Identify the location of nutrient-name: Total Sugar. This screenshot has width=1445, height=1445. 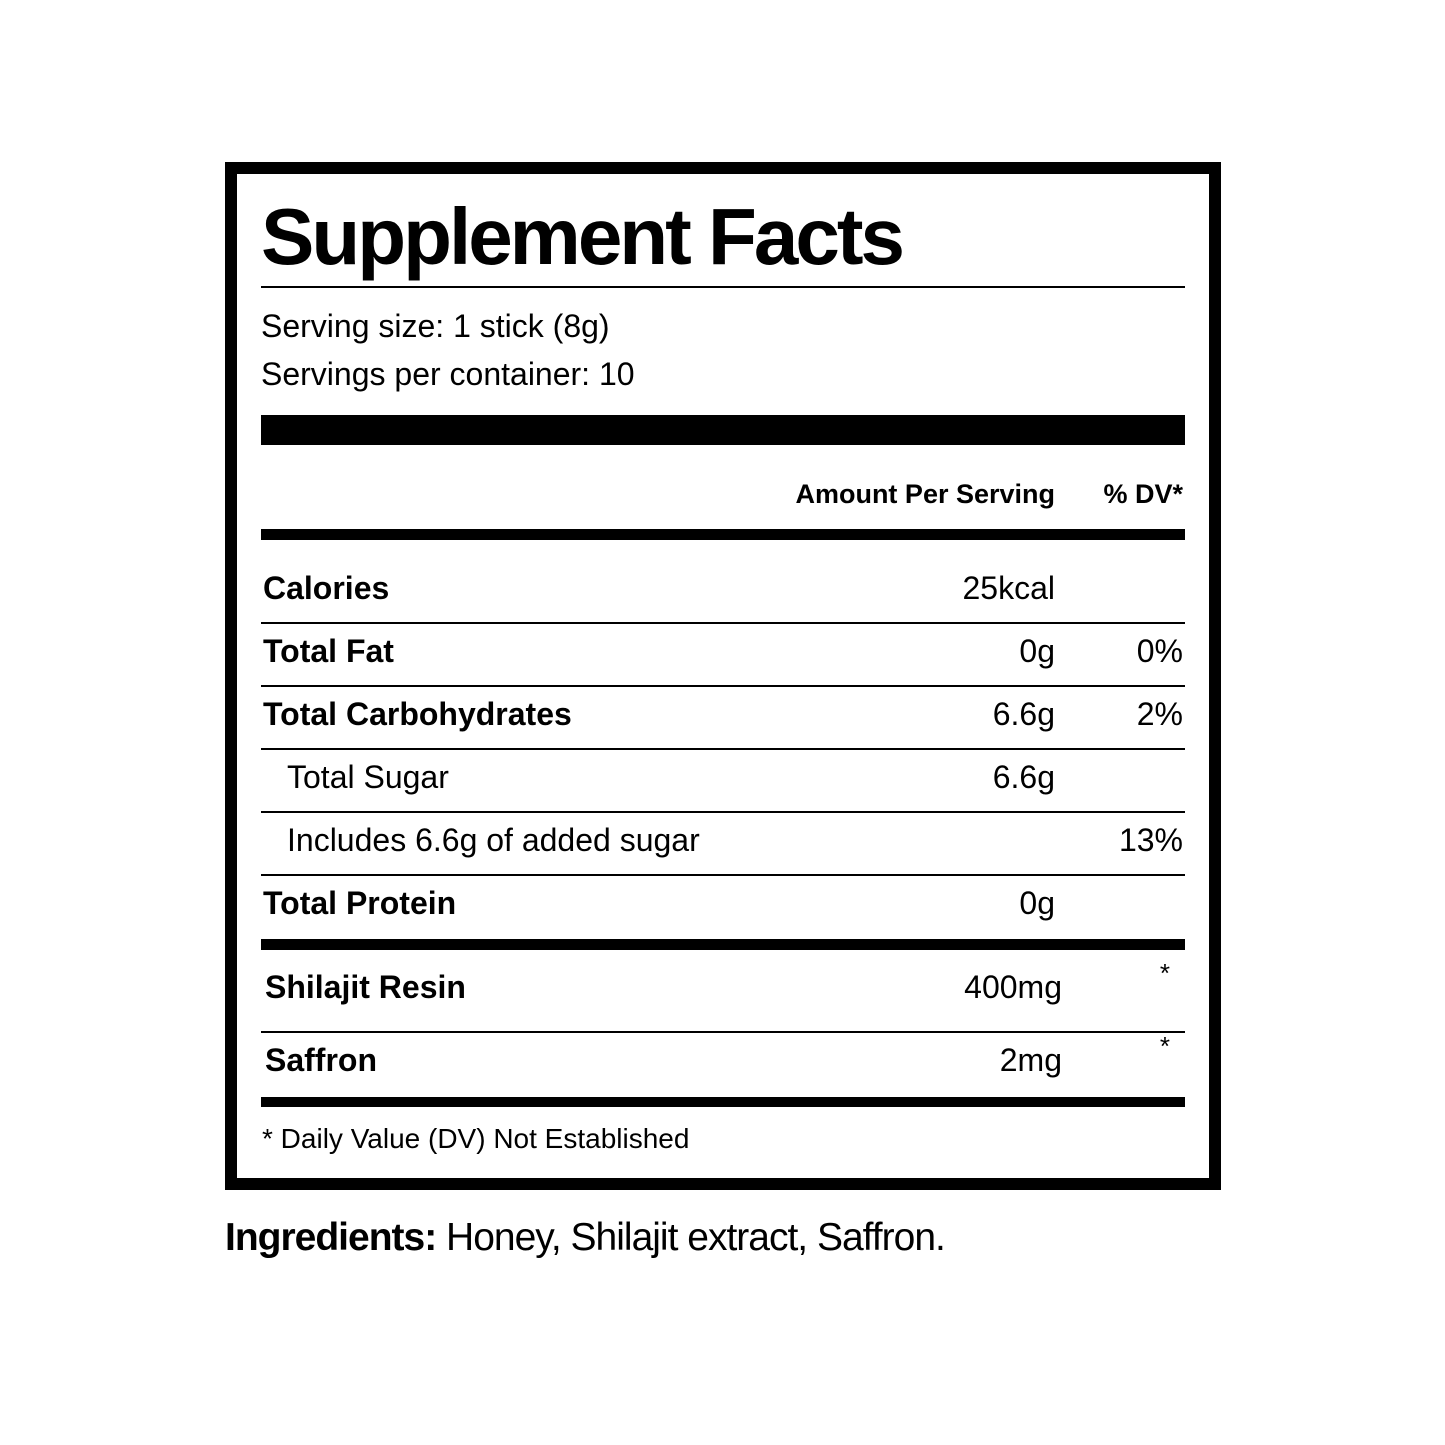
(368, 777).